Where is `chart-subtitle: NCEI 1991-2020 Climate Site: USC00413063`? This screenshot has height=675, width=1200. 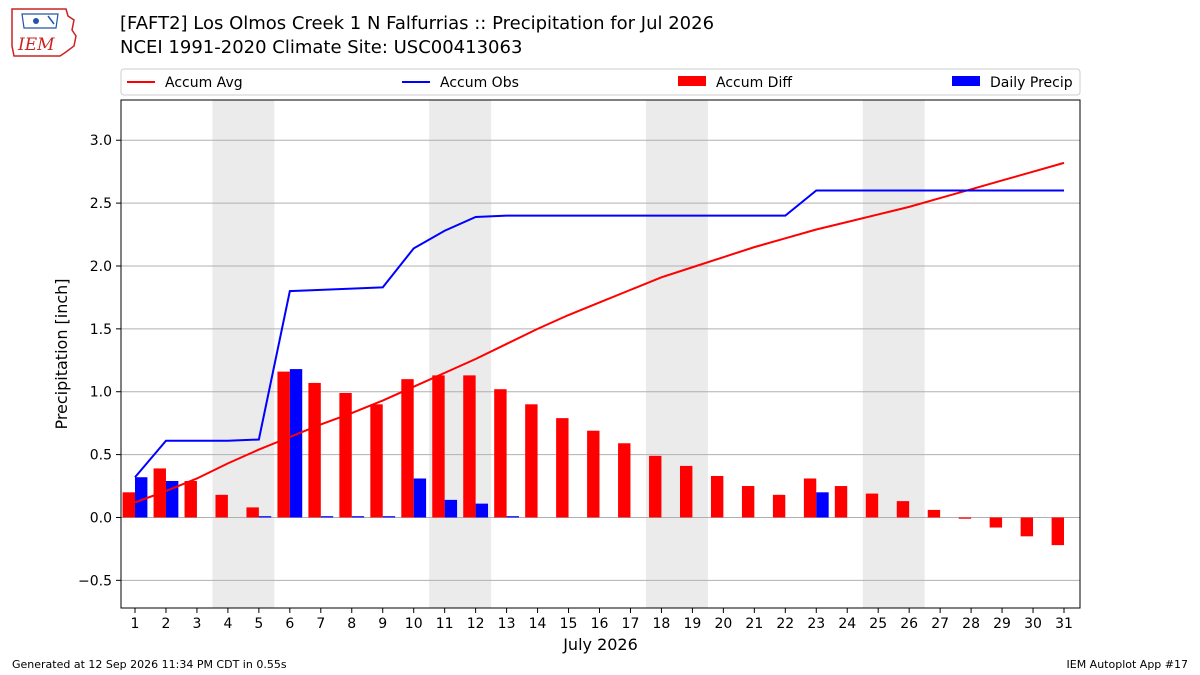 chart-subtitle: NCEI 1991-2020 Climate Site: USC00413063 is located at coordinates (321, 47).